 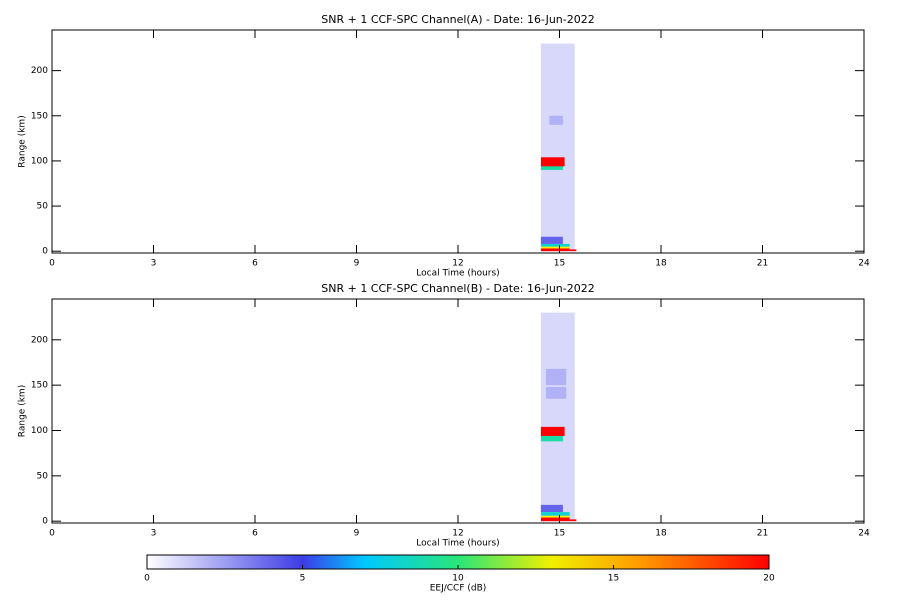 What do you see at coordinates (458, 579) in the screenshot?
I see `colorbar-tick-label: 10` at bounding box center [458, 579].